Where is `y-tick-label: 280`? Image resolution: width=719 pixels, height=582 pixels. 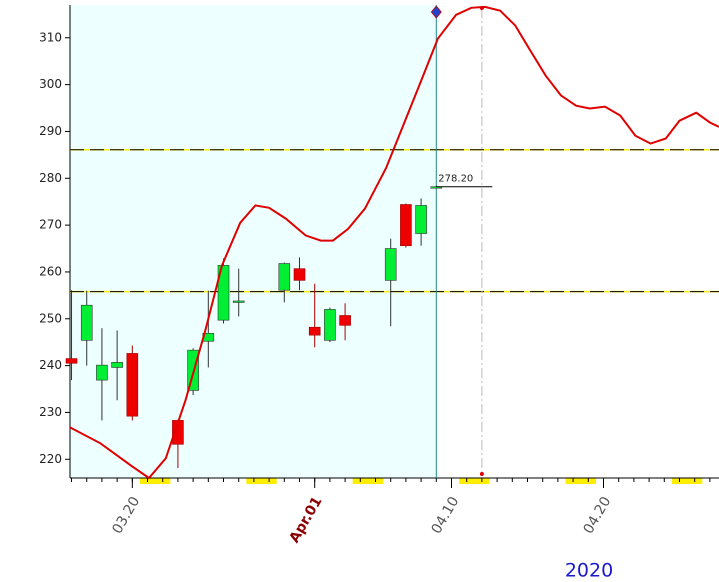 y-tick-label: 280 is located at coordinates (50, 178).